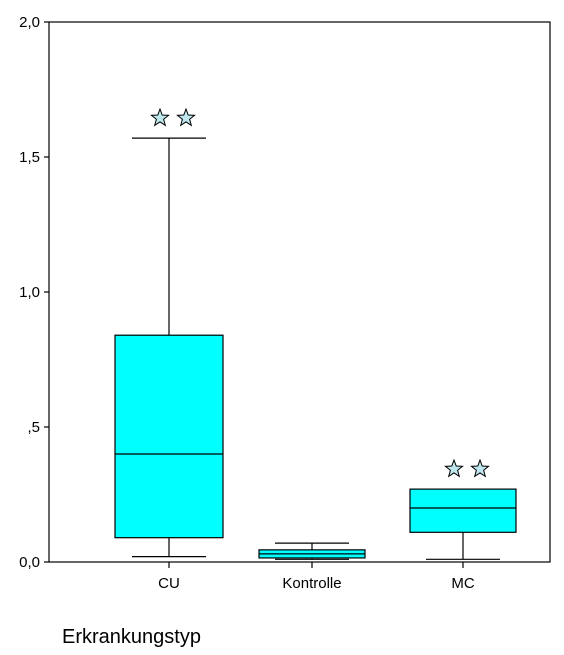  What do you see at coordinates (462, 583) in the screenshot?
I see `category-label-mc: MC` at bounding box center [462, 583].